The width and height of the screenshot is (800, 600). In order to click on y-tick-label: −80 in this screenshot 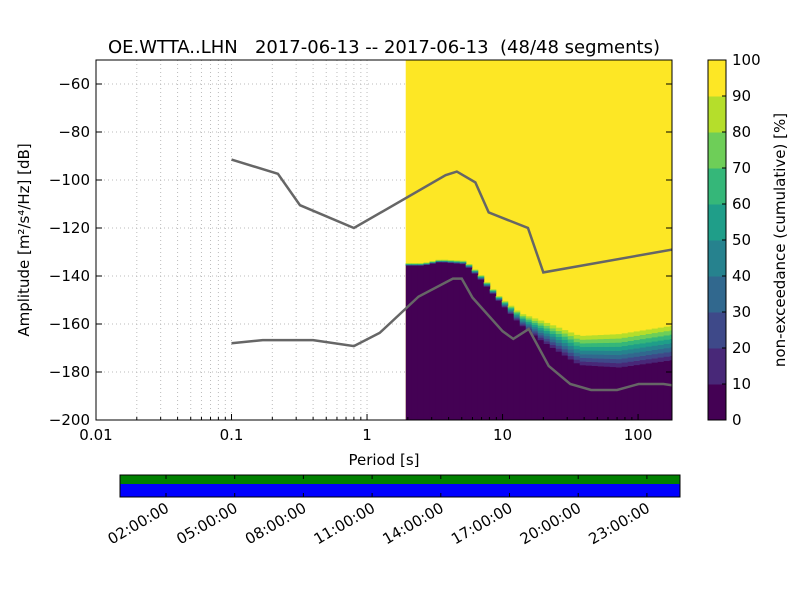, I will do `click(74, 132)`.